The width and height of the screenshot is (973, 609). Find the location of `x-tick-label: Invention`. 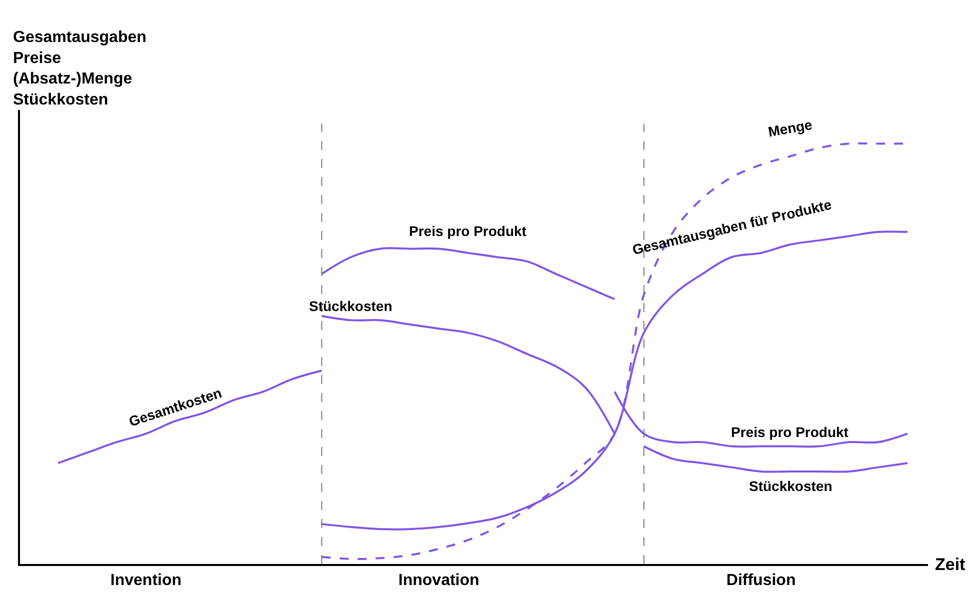

x-tick-label: Invention is located at coordinates (146, 581).